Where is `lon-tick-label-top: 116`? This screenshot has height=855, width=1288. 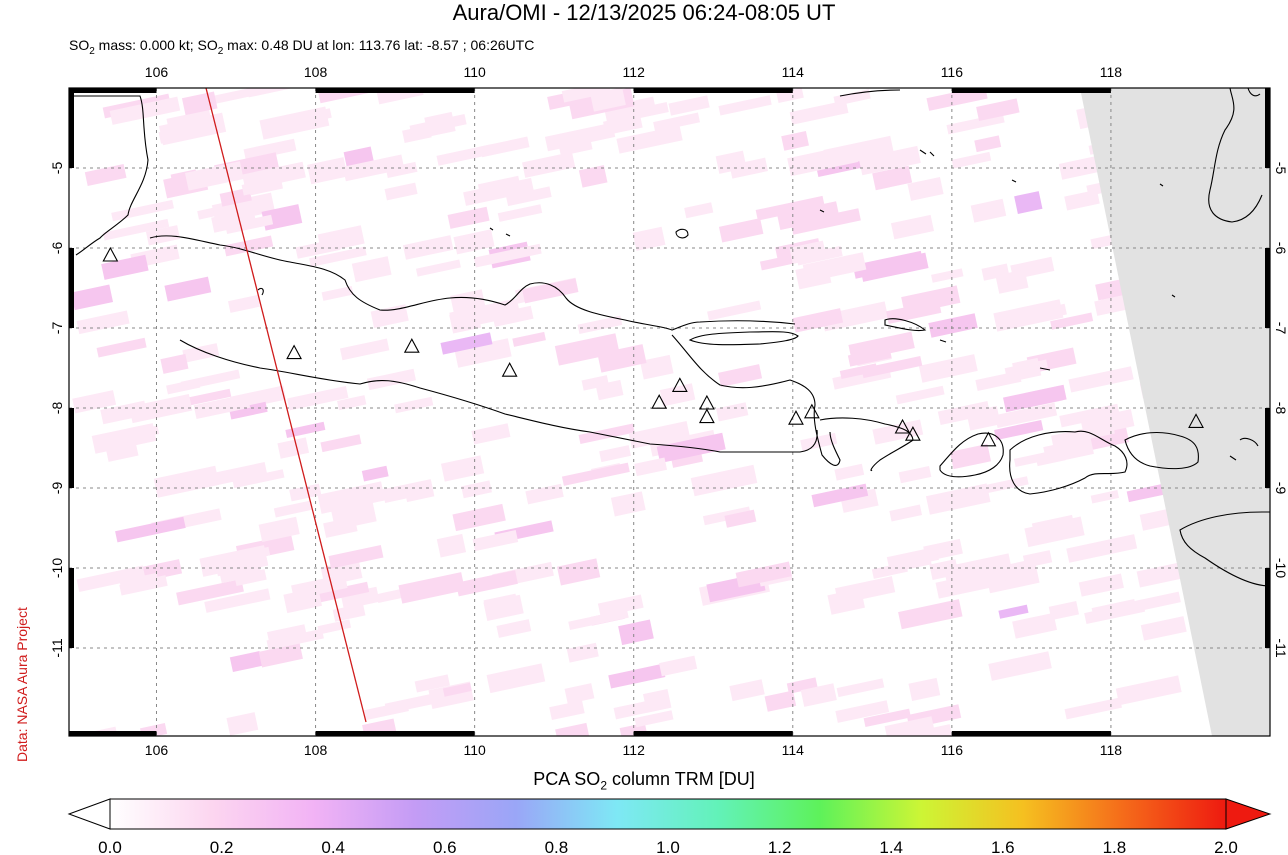
lon-tick-label-top: 116 is located at coordinates (952, 72).